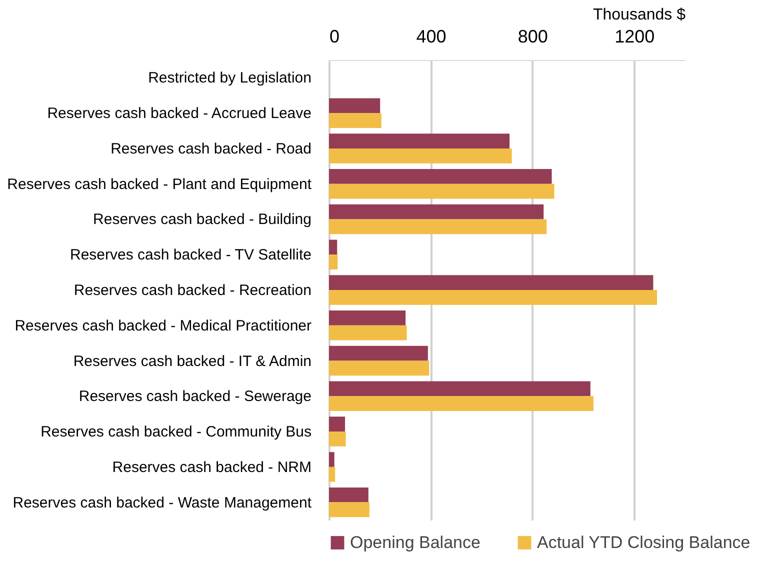 The width and height of the screenshot is (775, 569). I want to click on y-tick-label: Reserves cash backed - Accrued Leave, so click(179, 113).